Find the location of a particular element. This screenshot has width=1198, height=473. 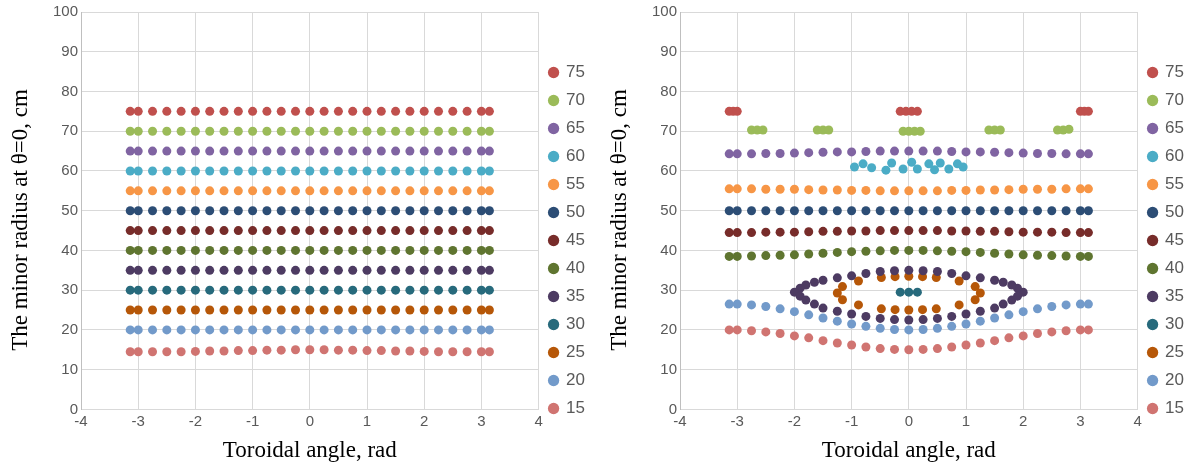

x-axis-title: Toroidal angle, rad is located at coordinates (310, 450).